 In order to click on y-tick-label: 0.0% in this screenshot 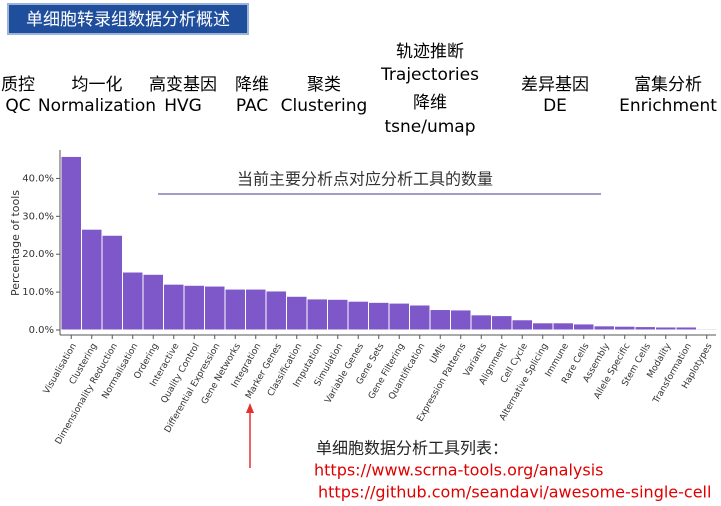, I will do `click(41, 330)`.